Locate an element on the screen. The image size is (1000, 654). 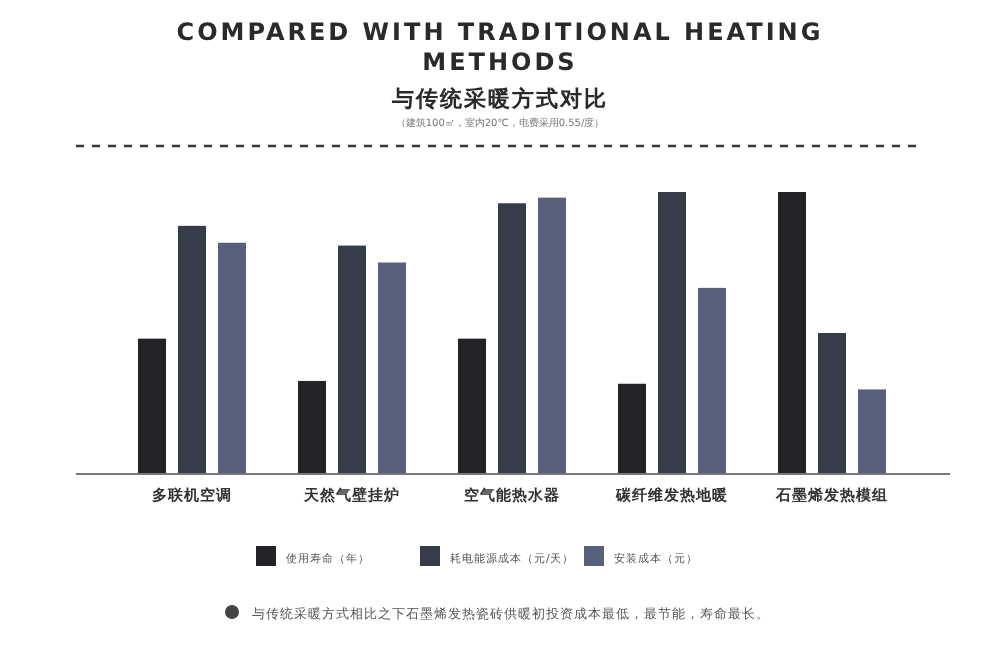
chart-title: COMPARED WITH TRADITIONAL HEATING METHODS is located at coordinates (500, 47).